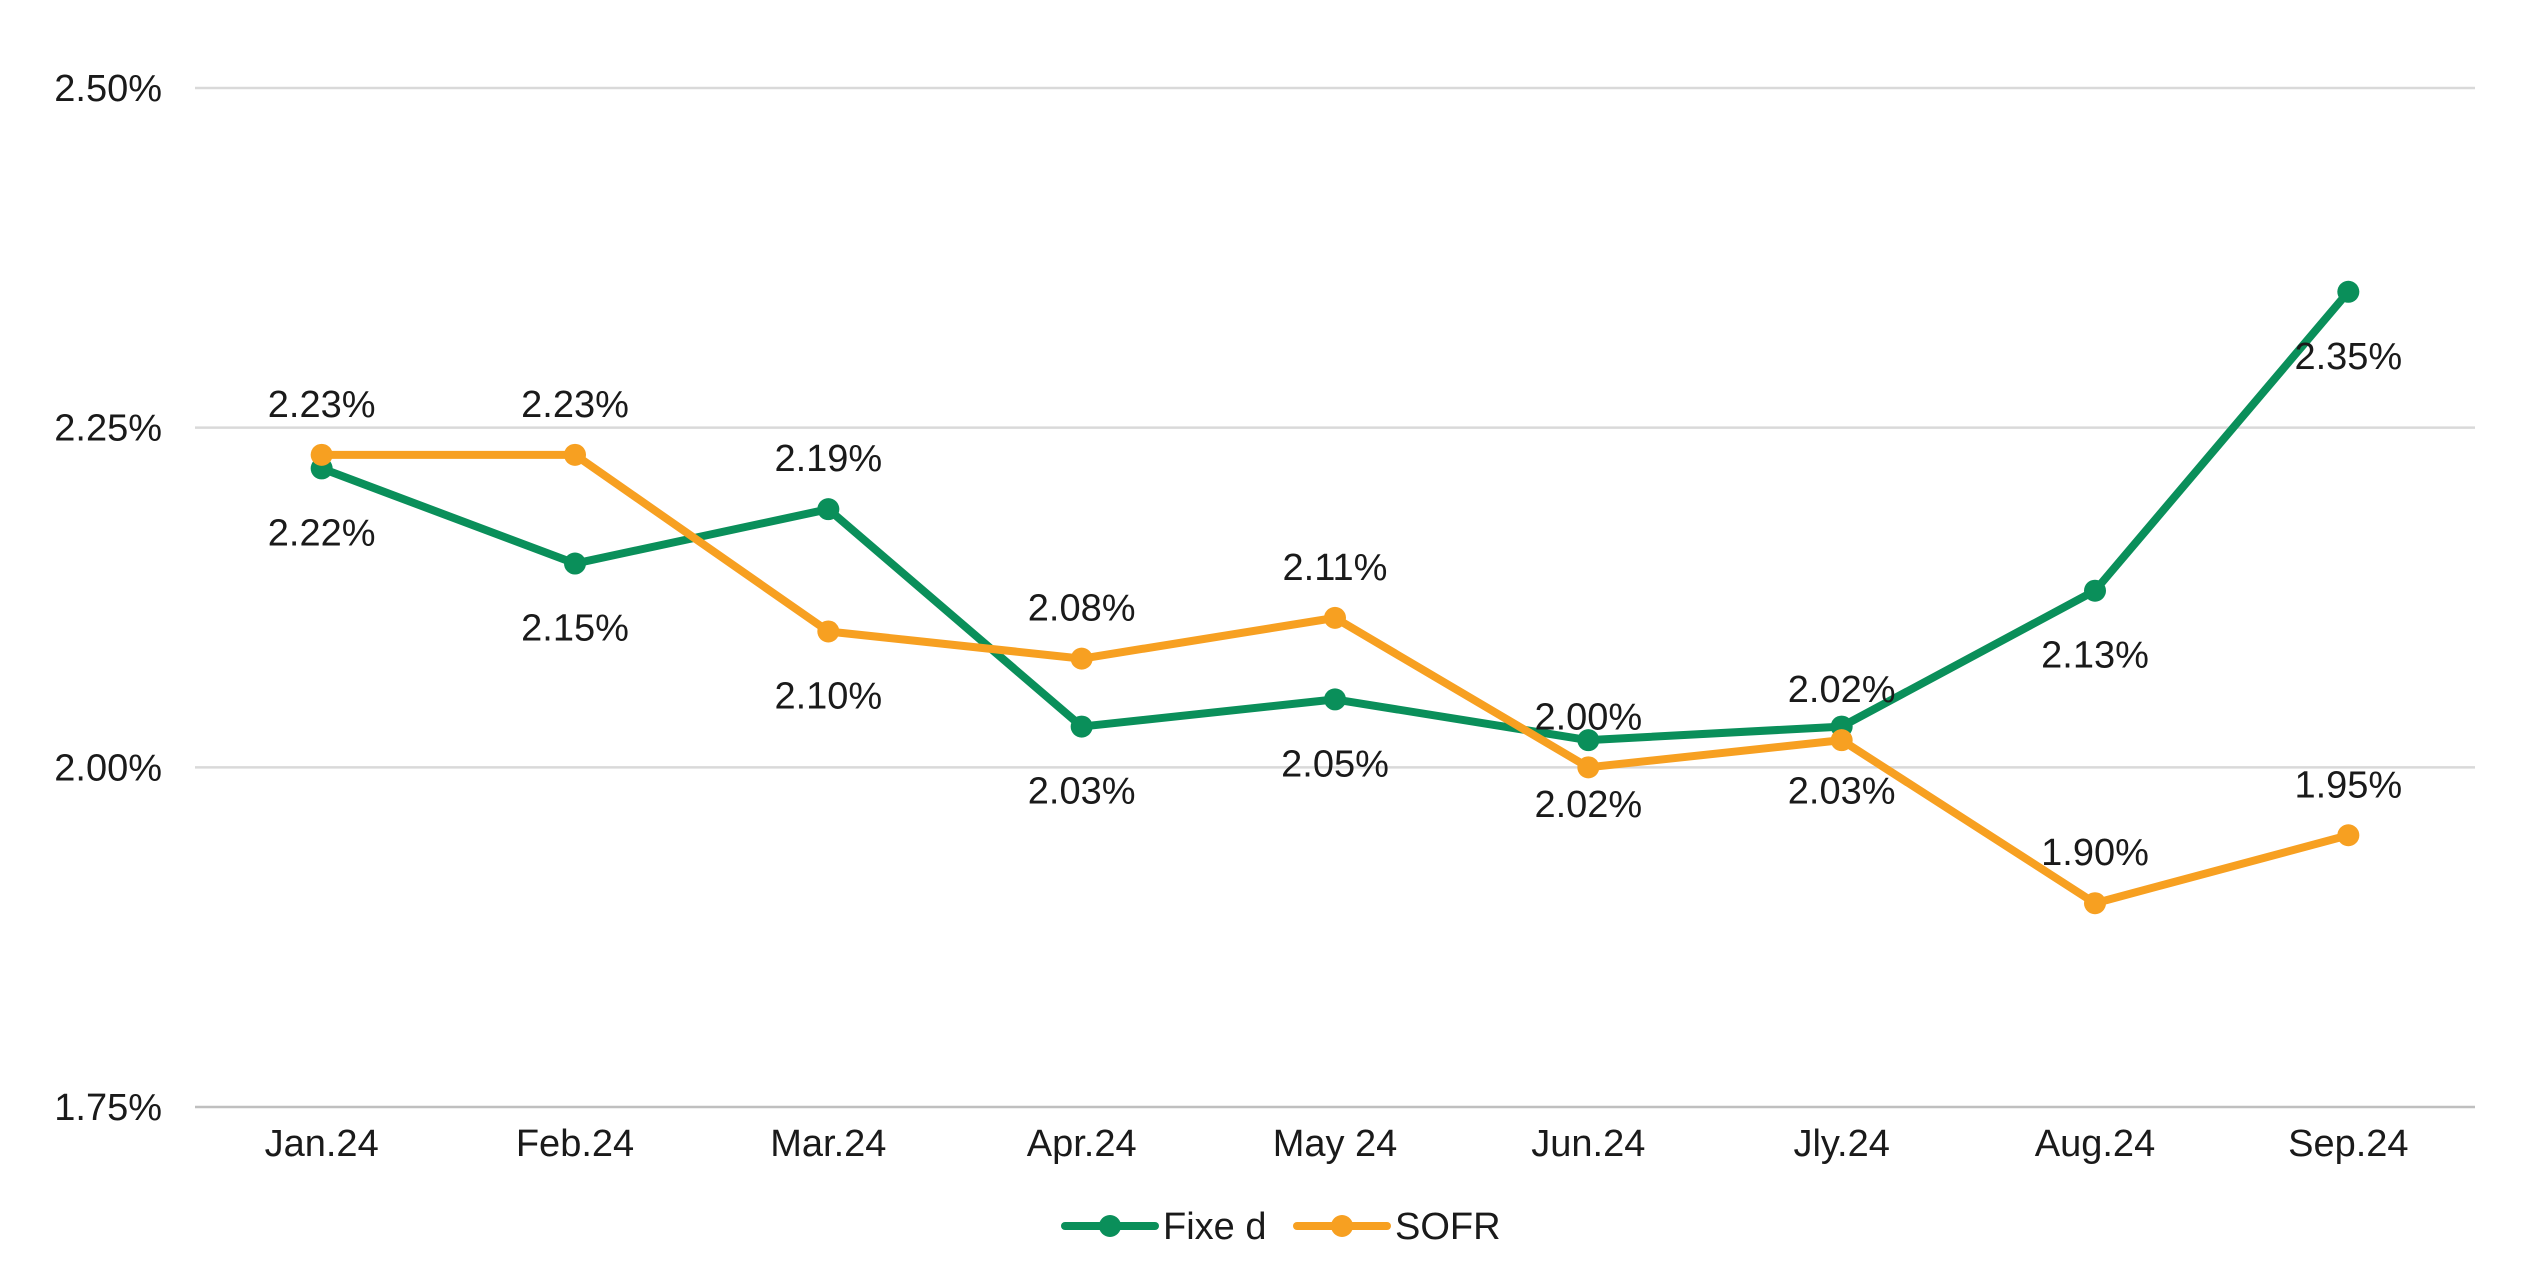  Describe the element at coordinates (1448, 1227) in the screenshot. I see `legend-label: SOFR` at that location.